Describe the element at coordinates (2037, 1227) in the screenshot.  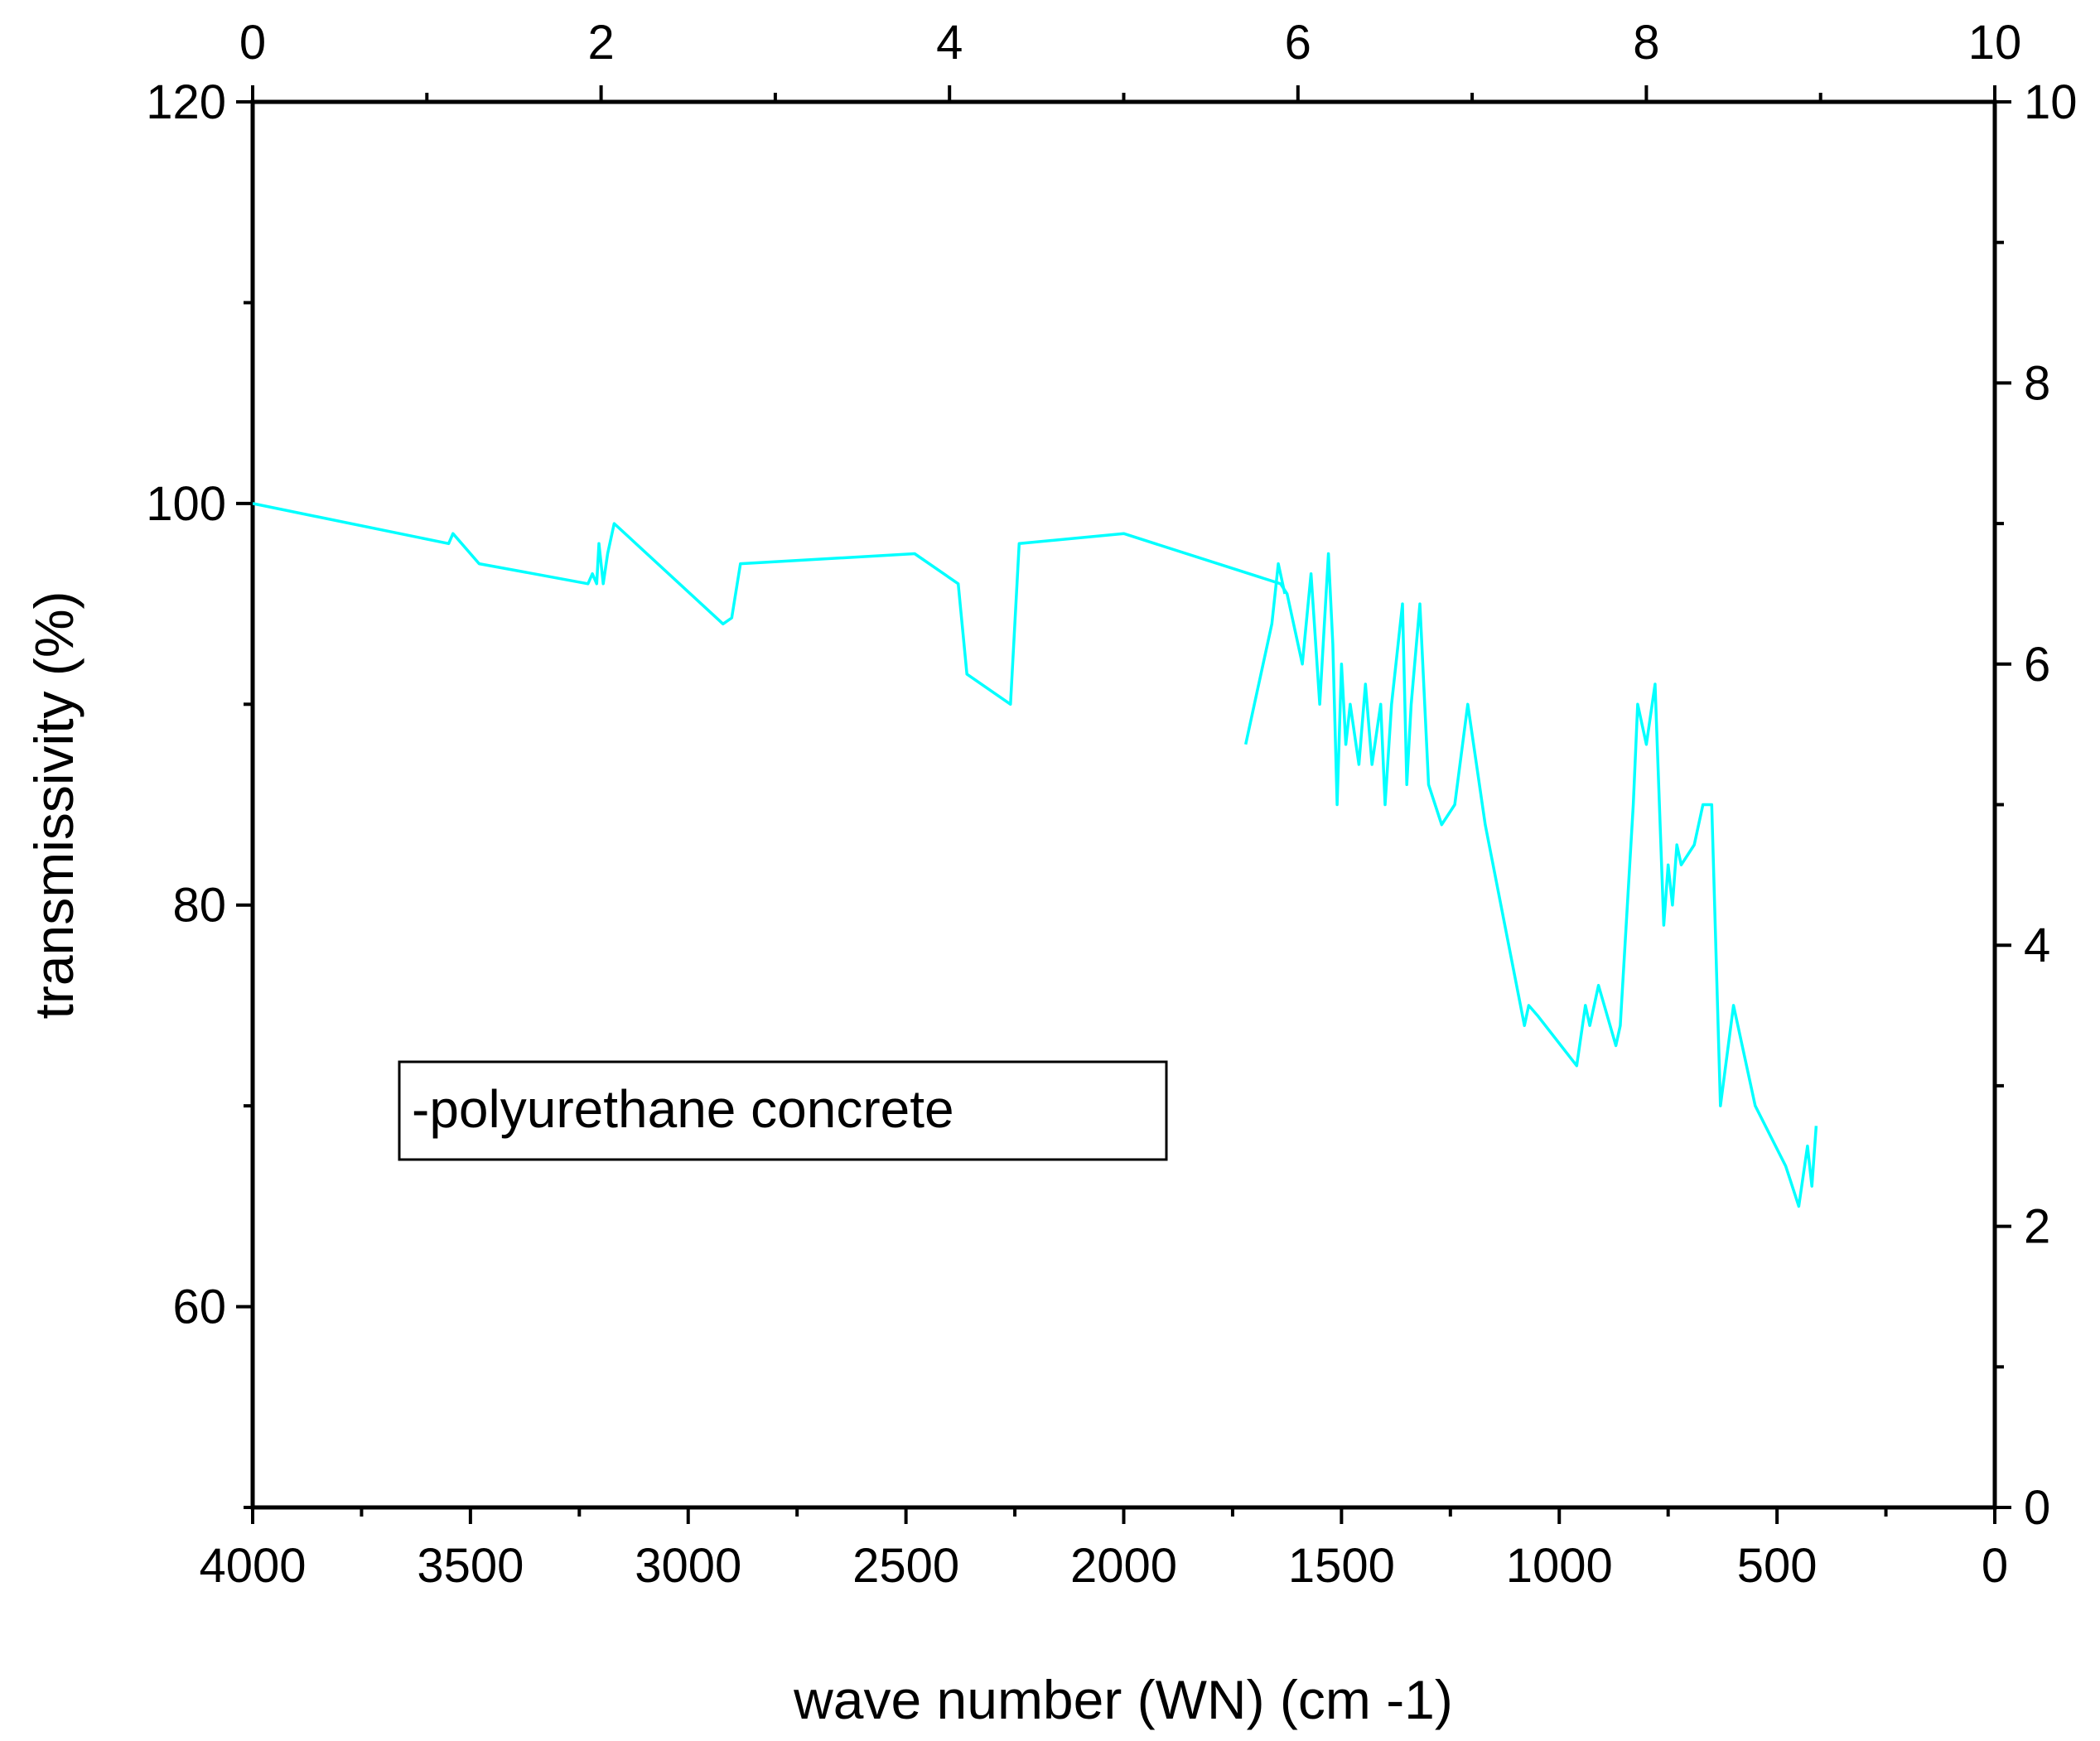
I see `right-tick-label: 2` at that location.